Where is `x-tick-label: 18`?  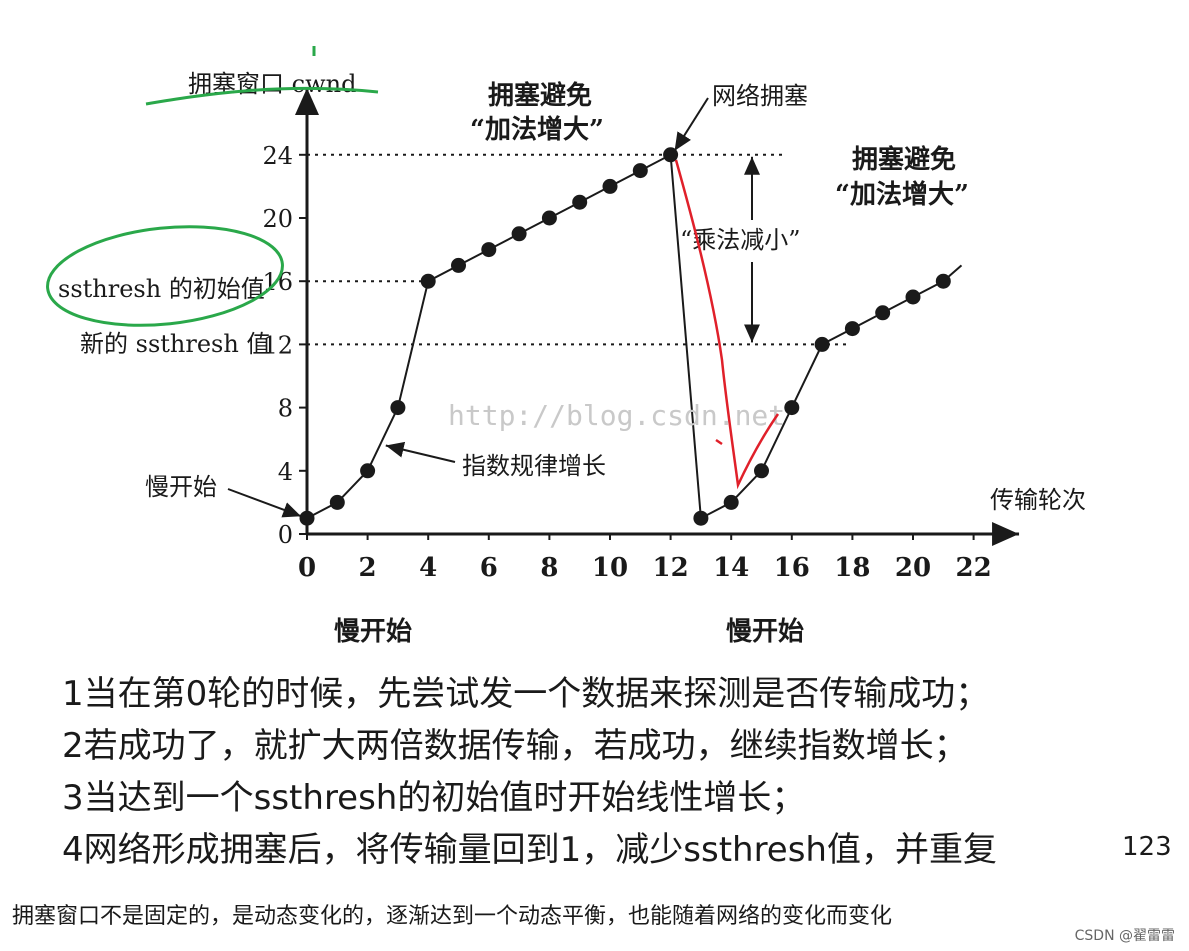 x-tick-label: 18 is located at coordinates (852, 568).